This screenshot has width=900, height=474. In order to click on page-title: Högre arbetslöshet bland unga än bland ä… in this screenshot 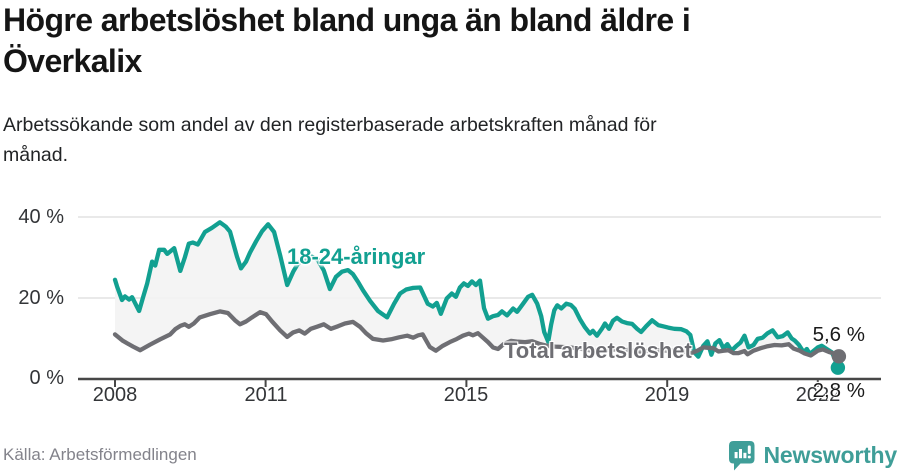, I will do `click(347, 40)`.